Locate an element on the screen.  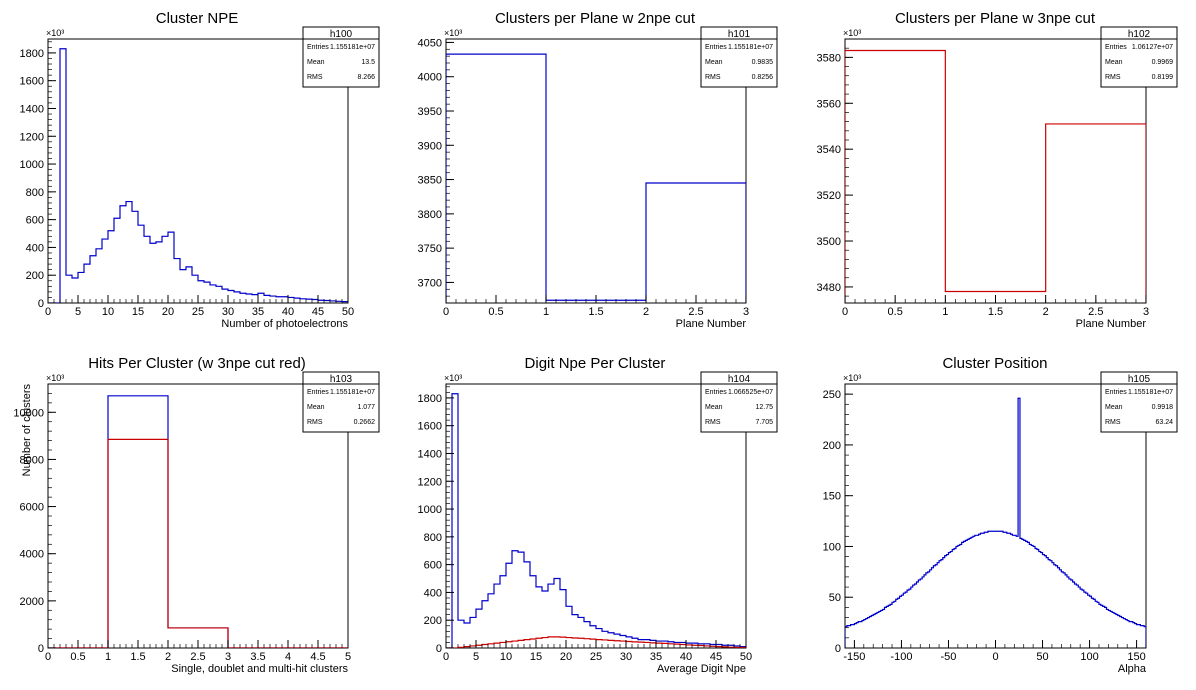
chart-title: Cluster Position is located at coordinates (994, 363).